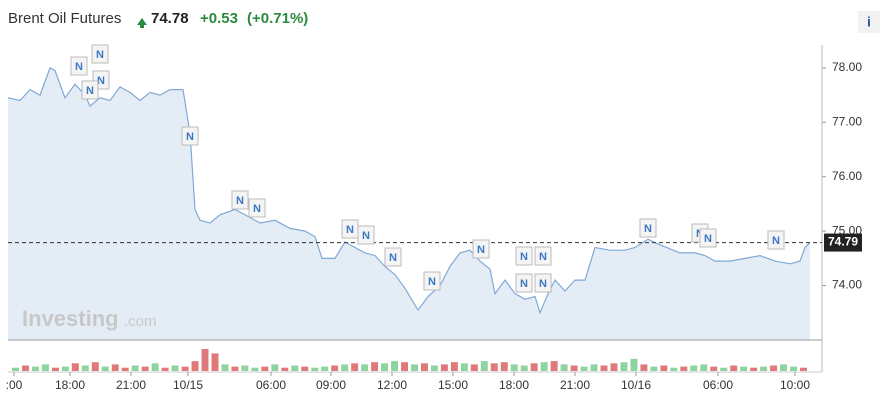 This screenshot has height=418, width=892. I want to click on watermark-suffix: .com, so click(140, 321).